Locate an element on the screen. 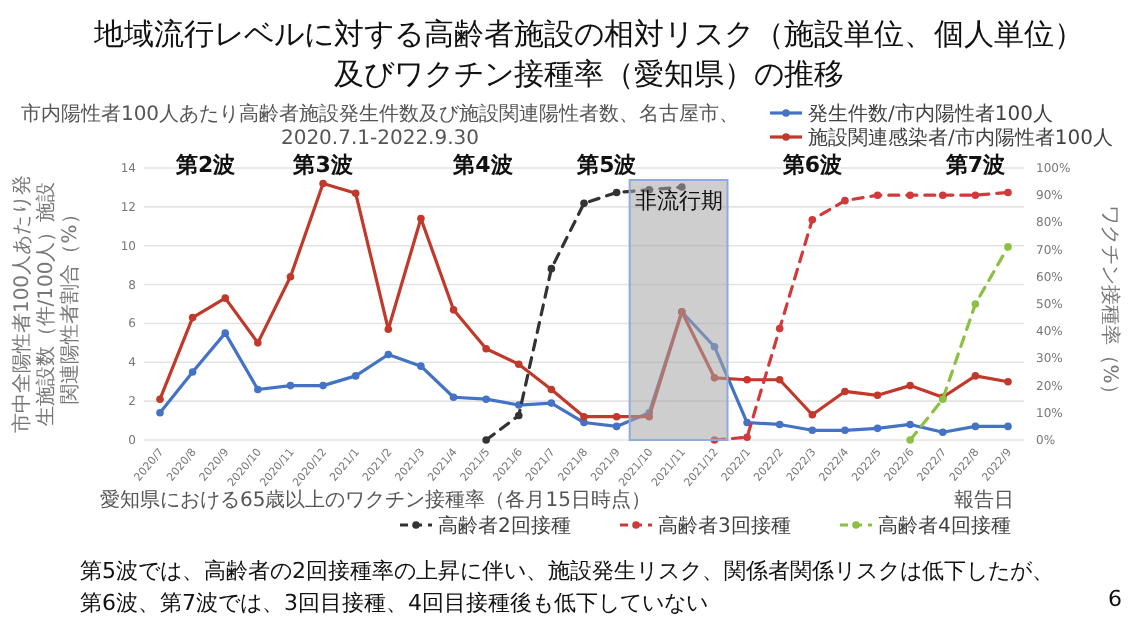 The image size is (1138, 640). chart-subtitle: 市内陽性者100人あたり高齢者施設発生件数及び施設関連陽性者数、名古屋市、 2020.7.1-2022.9.30 is located at coordinates (380, 126).